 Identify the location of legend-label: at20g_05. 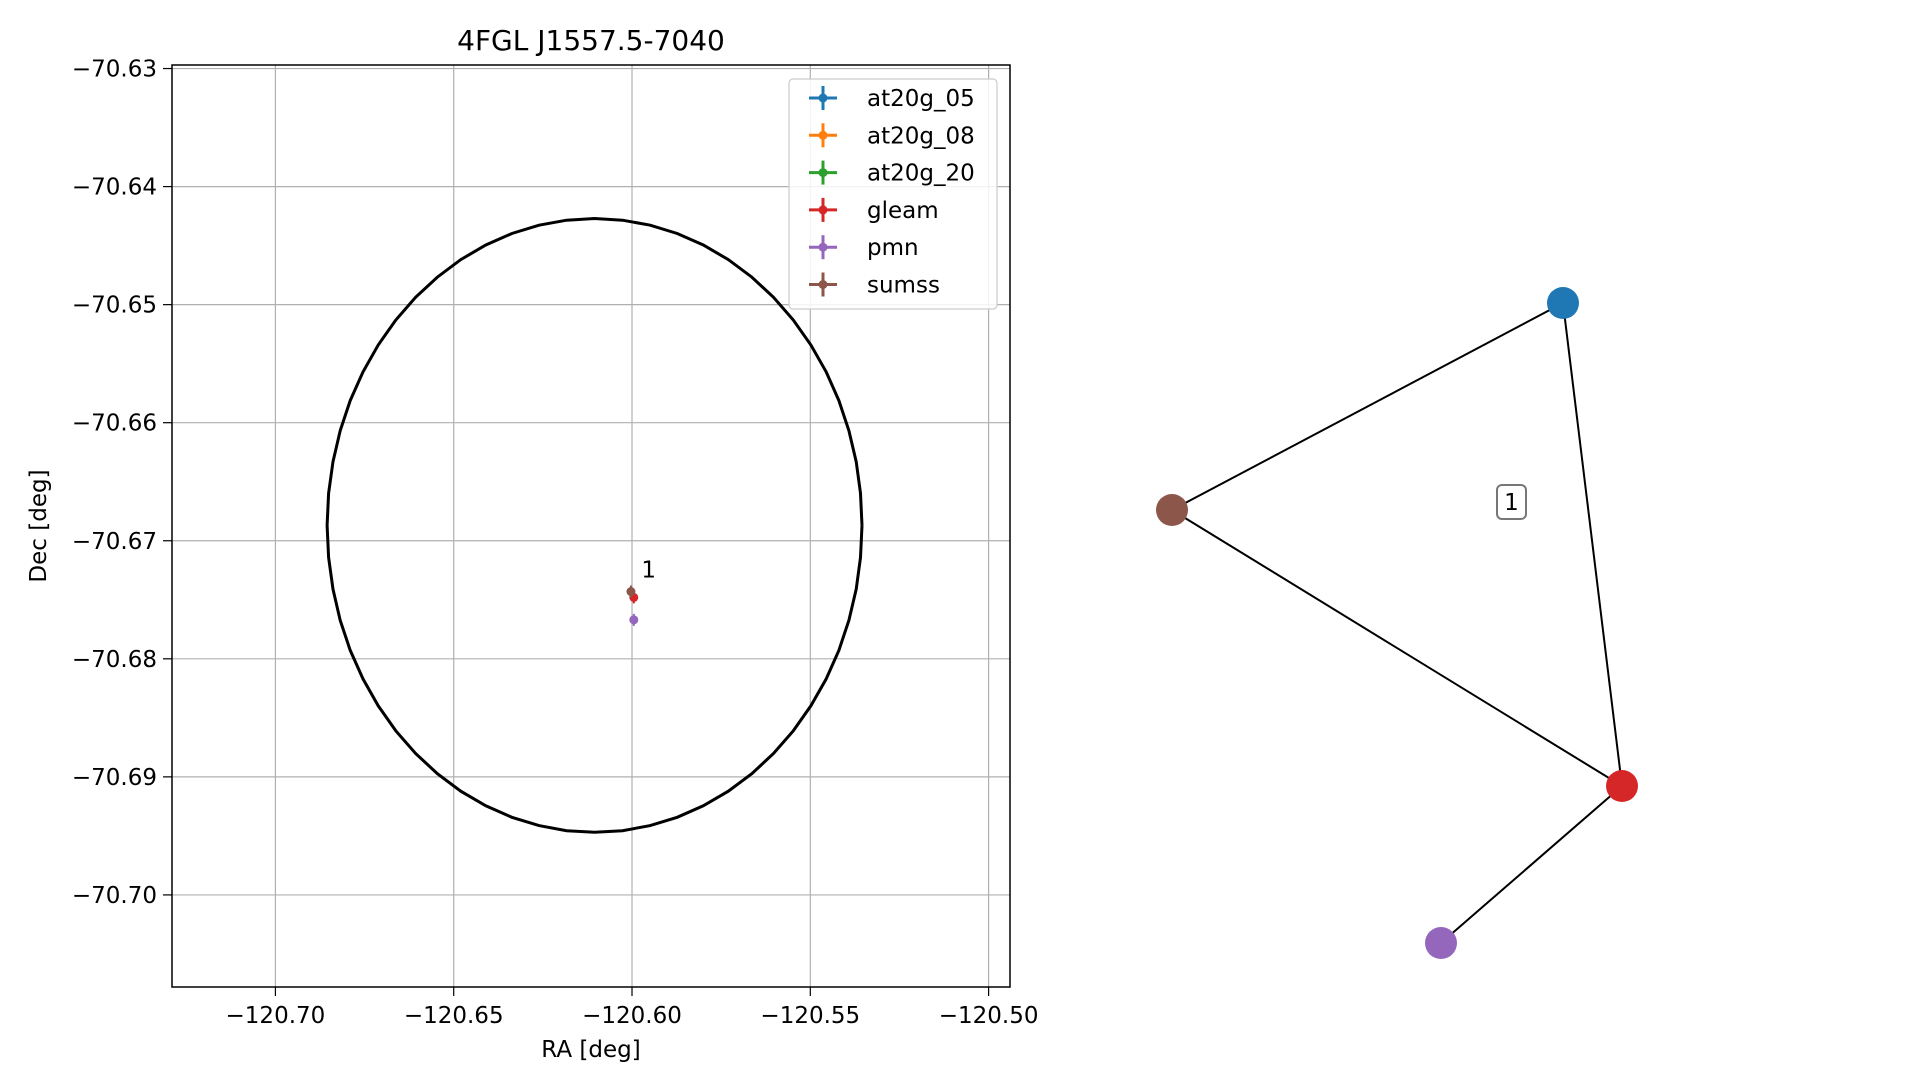
(921, 99).